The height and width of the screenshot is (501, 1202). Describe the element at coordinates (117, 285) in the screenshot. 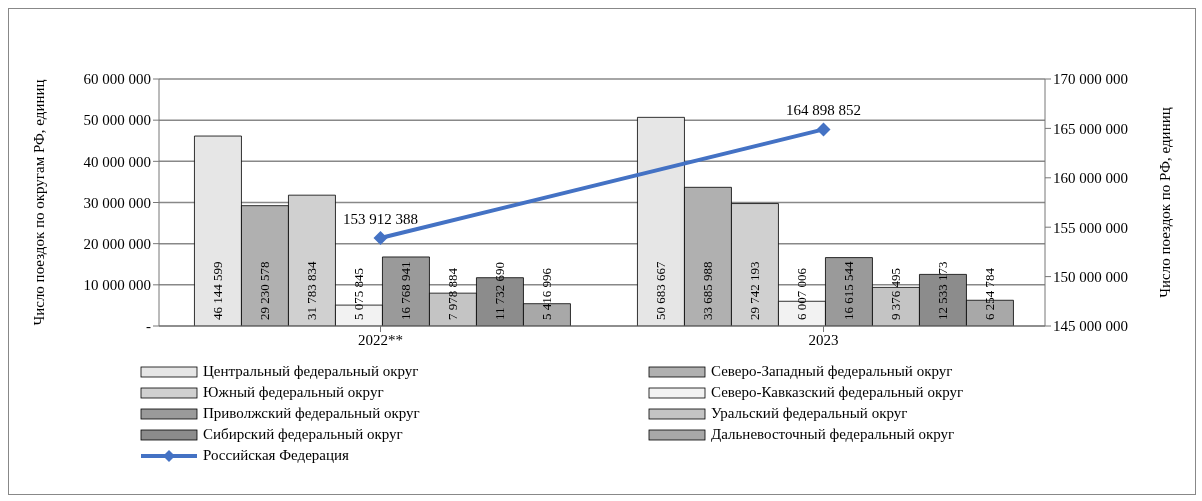

I see `y-tick-label: 10 000 000` at that location.